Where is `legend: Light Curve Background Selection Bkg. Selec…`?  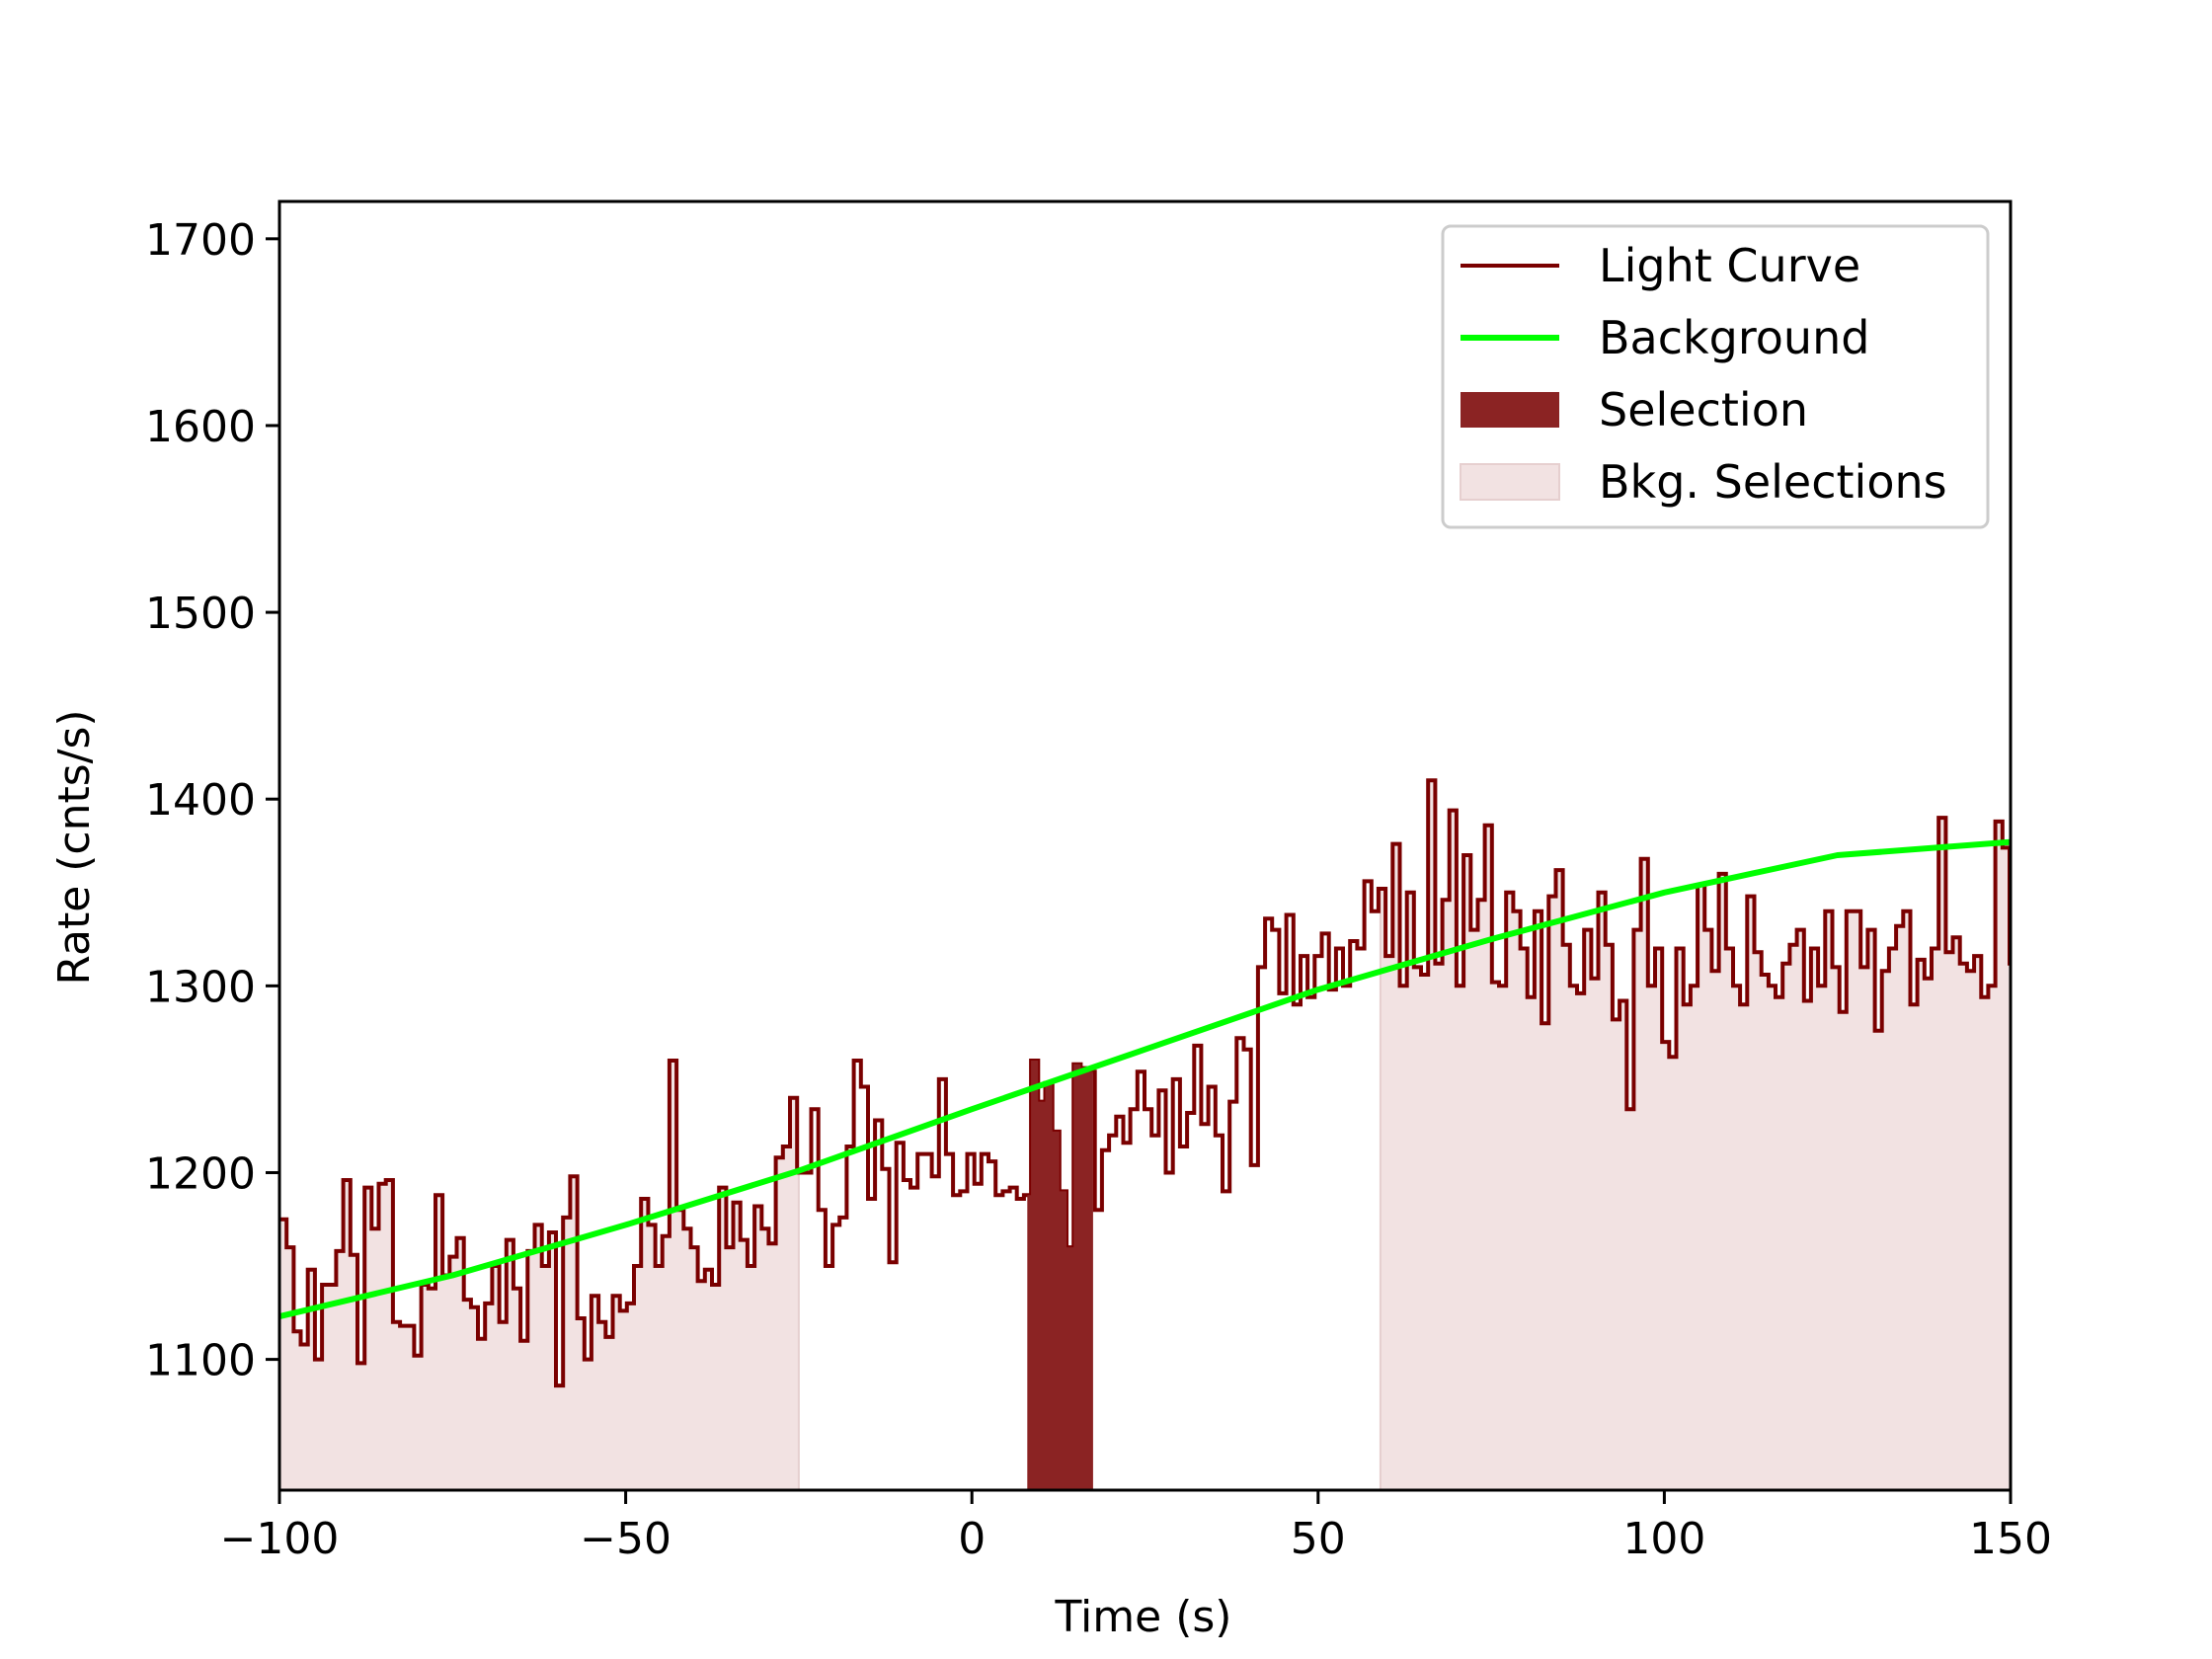
legend: Light Curve Background Selection Bkg. Selec… is located at coordinates (1716, 377).